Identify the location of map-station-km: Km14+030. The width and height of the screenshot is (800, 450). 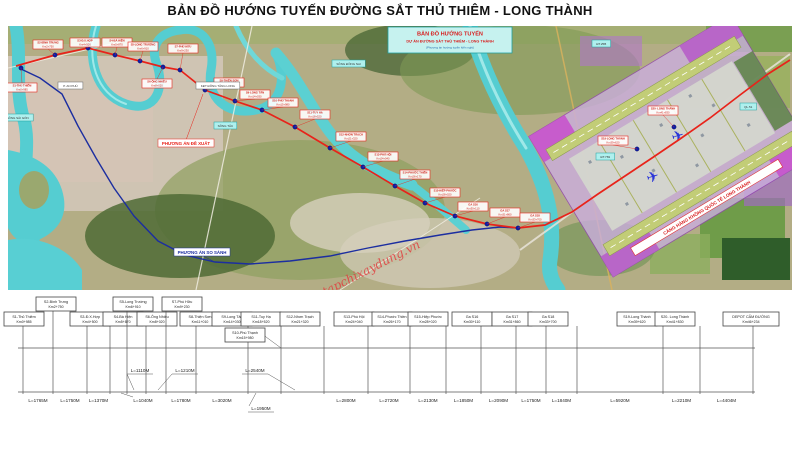
(255, 96).